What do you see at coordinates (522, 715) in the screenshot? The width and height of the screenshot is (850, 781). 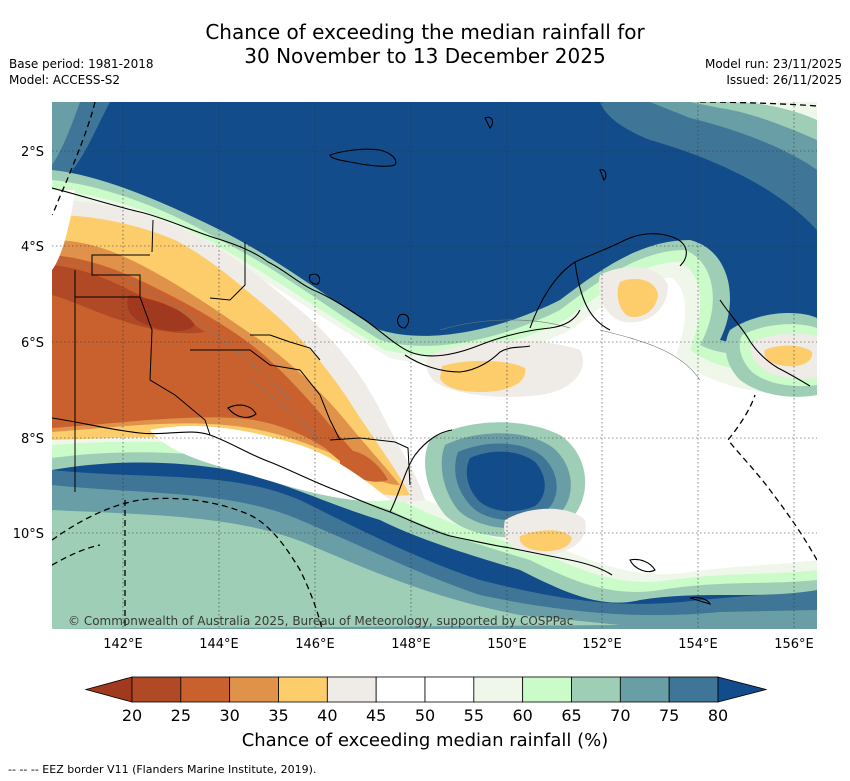 I see `colorbar-tick-label: 60` at bounding box center [522, 715].